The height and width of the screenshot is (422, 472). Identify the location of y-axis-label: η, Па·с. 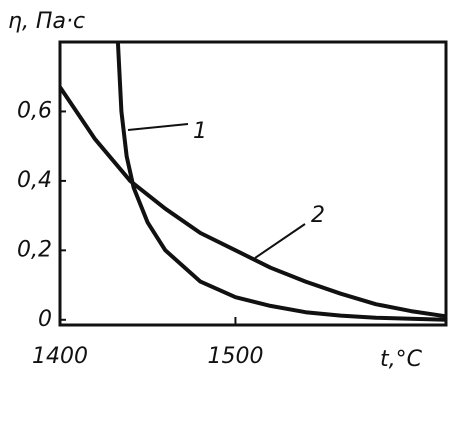
(46, 21).